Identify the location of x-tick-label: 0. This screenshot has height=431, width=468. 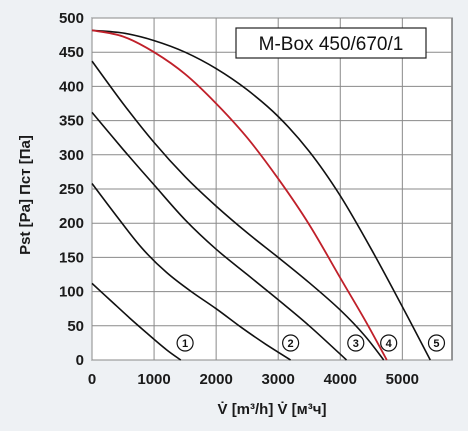
(92, 379).